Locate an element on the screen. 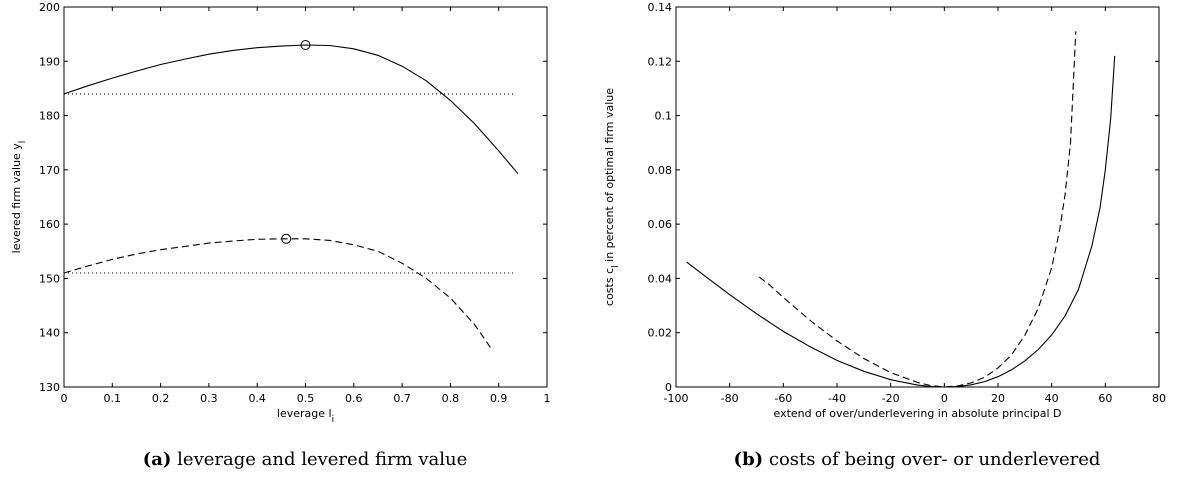 This screenshot has height=483, width=1189. figure-caption: (a) leverage and levered firm value is located at coordinates (305, 459).